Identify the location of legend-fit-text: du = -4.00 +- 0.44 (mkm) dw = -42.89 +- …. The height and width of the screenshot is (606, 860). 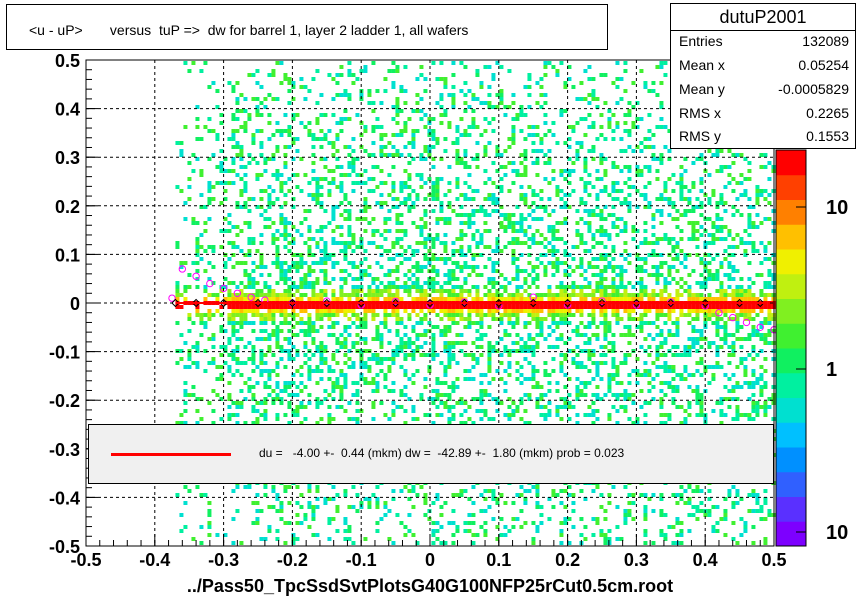
(442, 453).